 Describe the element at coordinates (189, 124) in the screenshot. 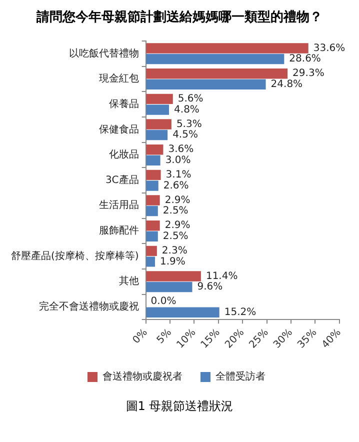

I see `data-label: 5.3%` at that location.